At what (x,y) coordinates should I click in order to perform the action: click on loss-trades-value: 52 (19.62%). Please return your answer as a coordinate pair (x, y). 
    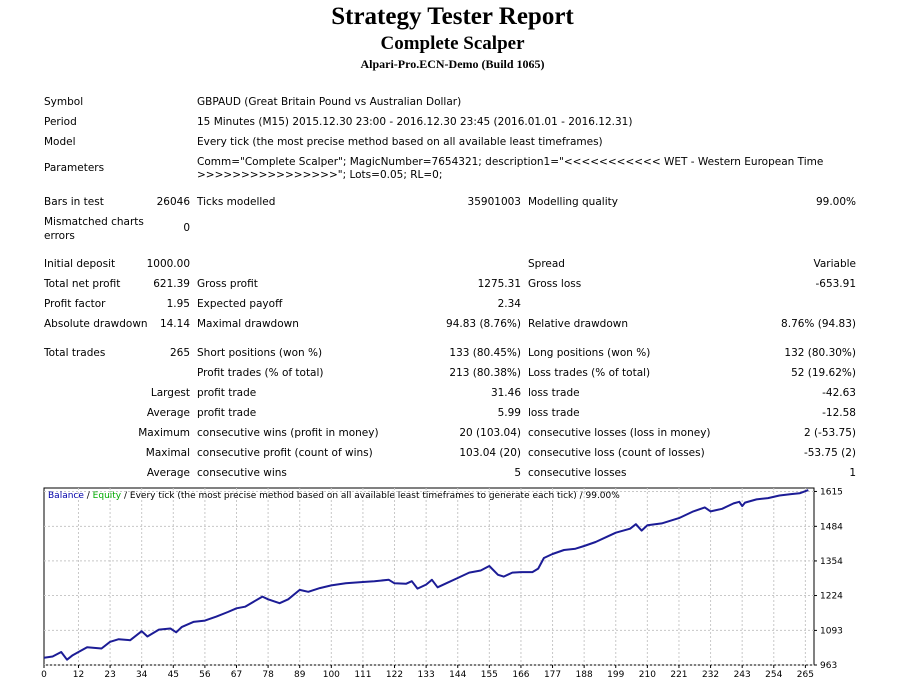
    Looking at the image, I should click on (823, 373).